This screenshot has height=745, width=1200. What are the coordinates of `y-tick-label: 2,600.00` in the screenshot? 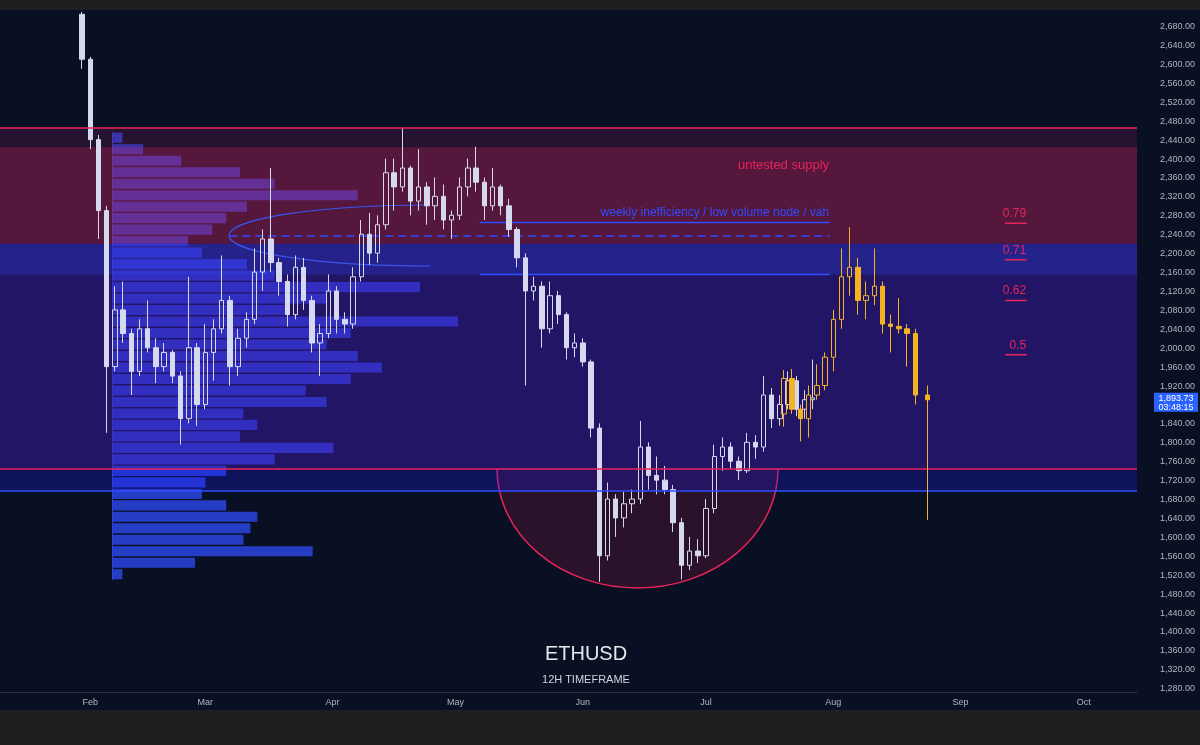 It's located at (1178, 63).